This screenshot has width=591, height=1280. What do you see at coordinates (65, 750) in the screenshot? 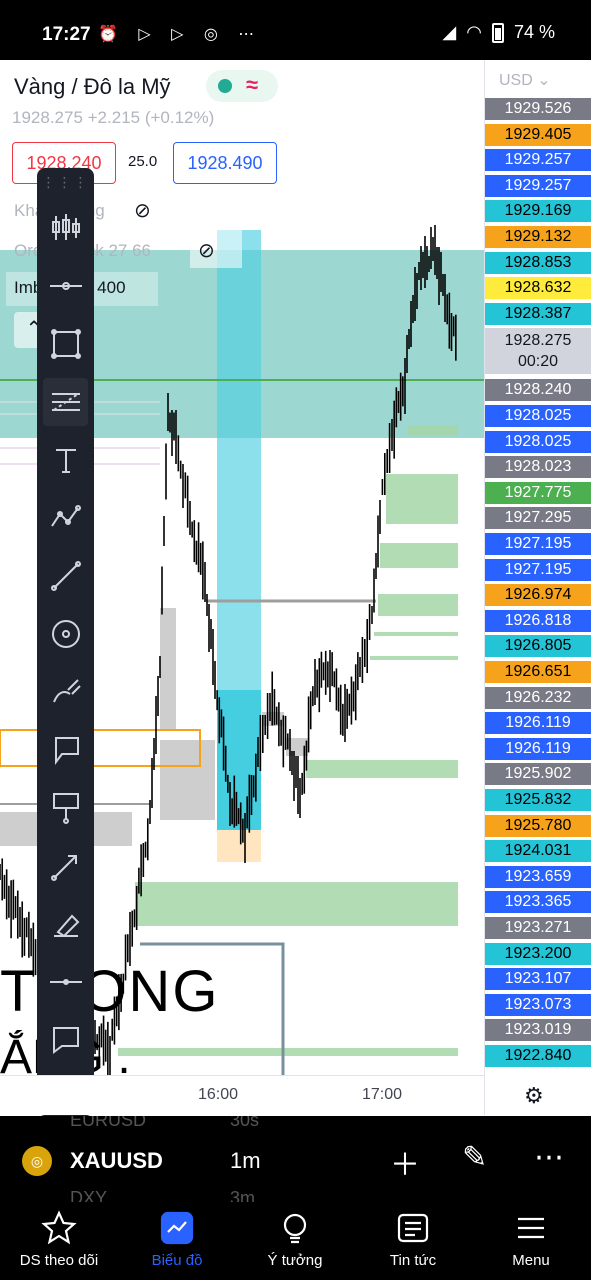
I see `callout-icon` at bounding box center [65, 750].